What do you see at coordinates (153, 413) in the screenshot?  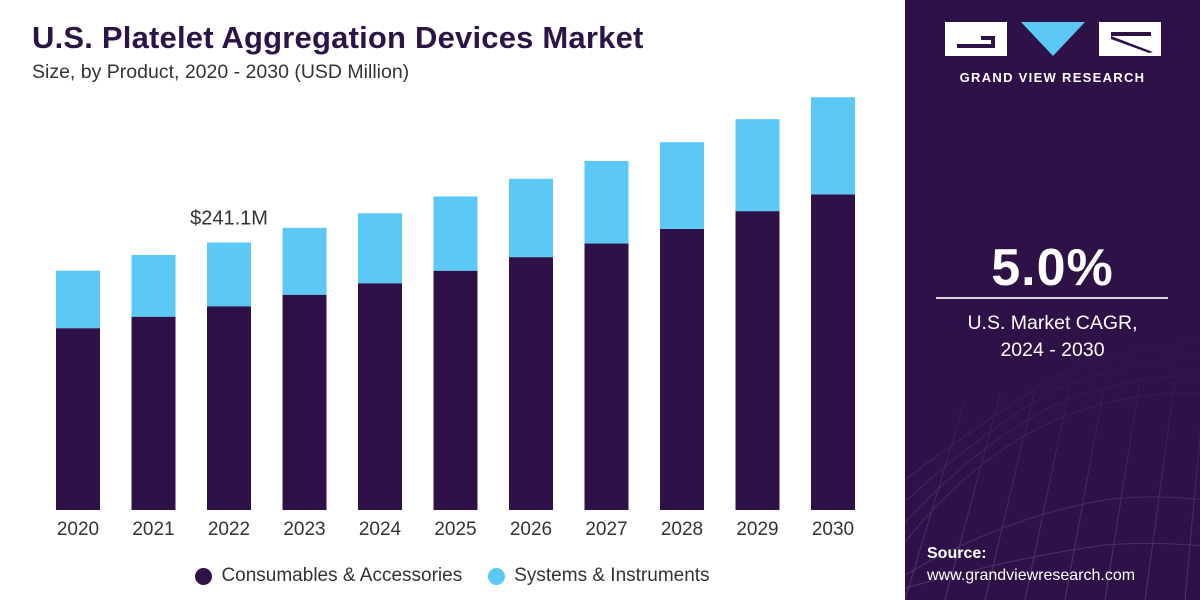 I see `bar-2021-consumables` at bounding box center [153, 413].